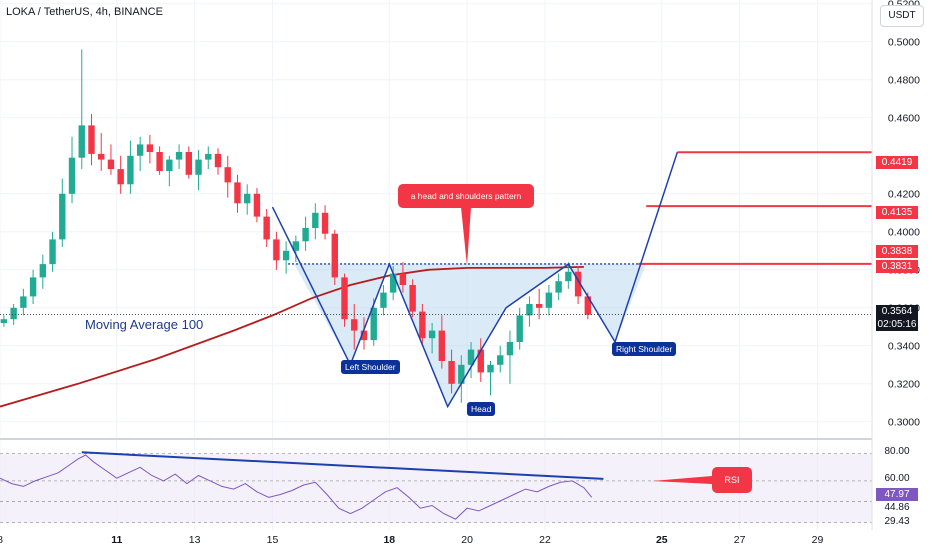 Image resolution: width=932 pixels, height=550 pixels. Describe the element at coordinates (904, 80) in the screenshot. I see `price-tick-label: 0.4800` at that location.